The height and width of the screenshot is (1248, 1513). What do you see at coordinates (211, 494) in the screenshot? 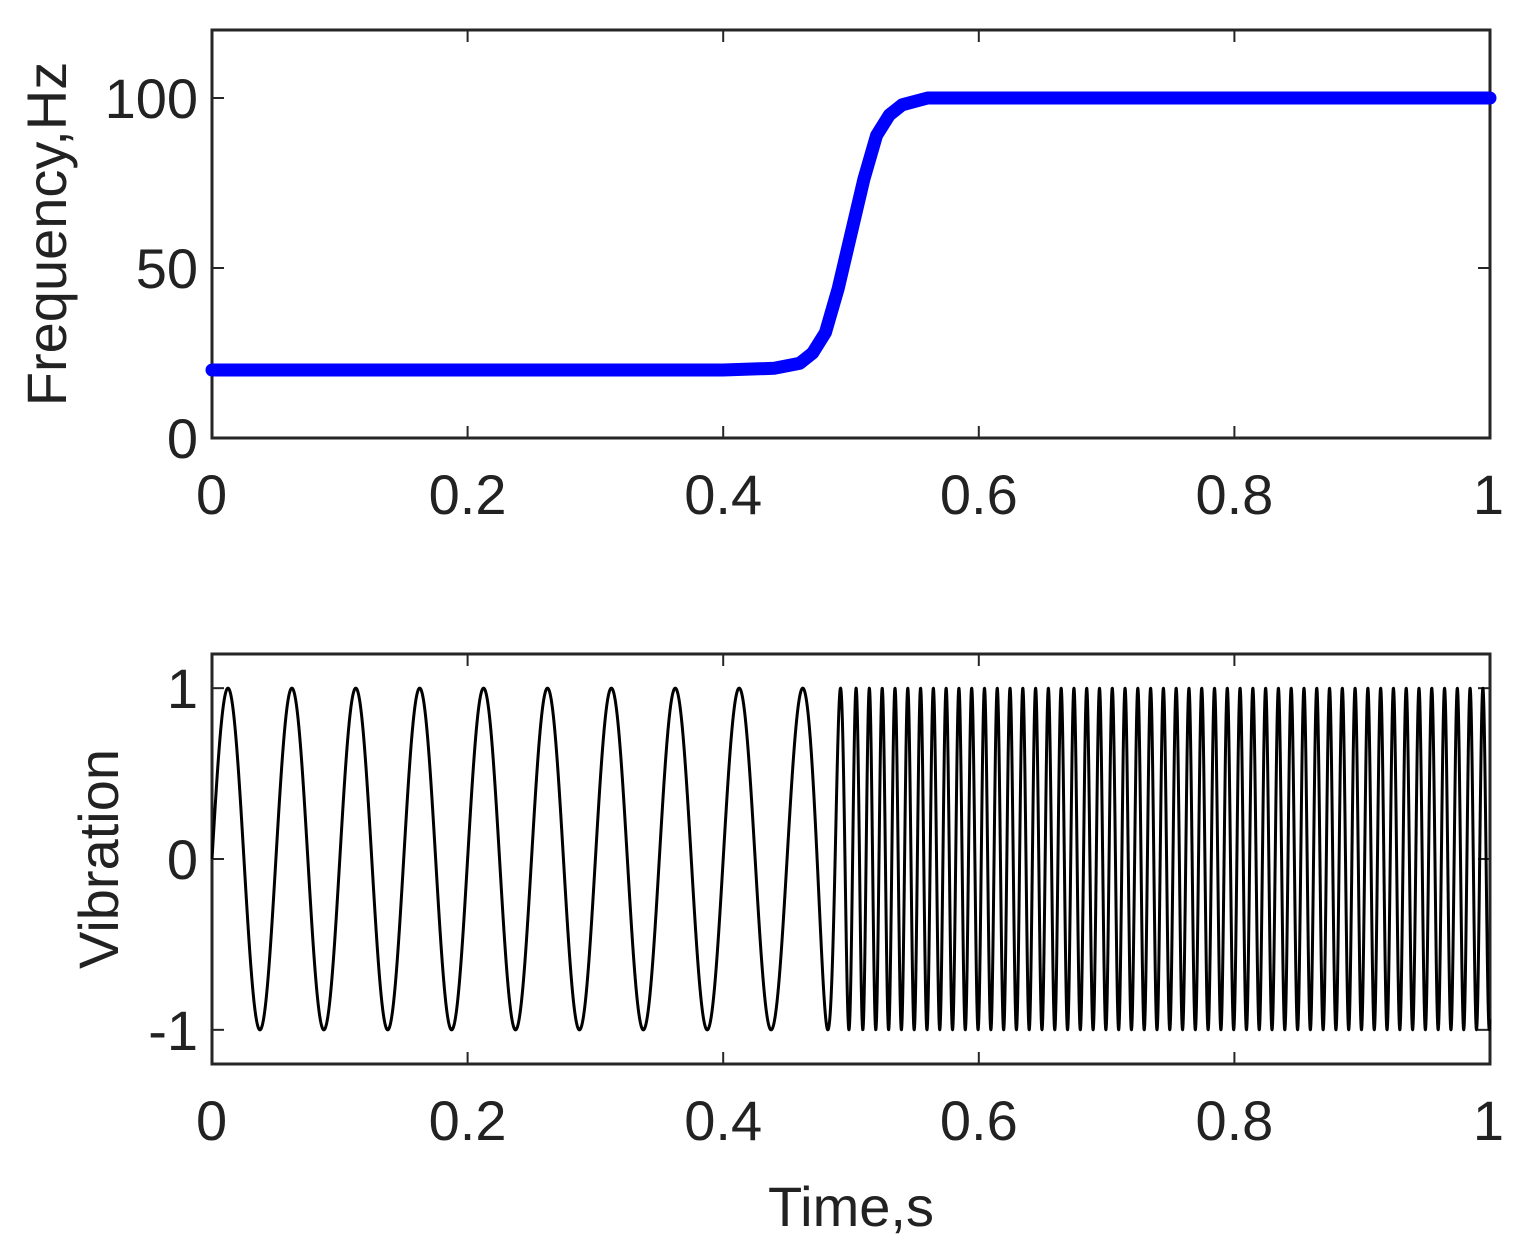
I see `frequency-x-tick-label: 0` at bounding box center [211, 494].